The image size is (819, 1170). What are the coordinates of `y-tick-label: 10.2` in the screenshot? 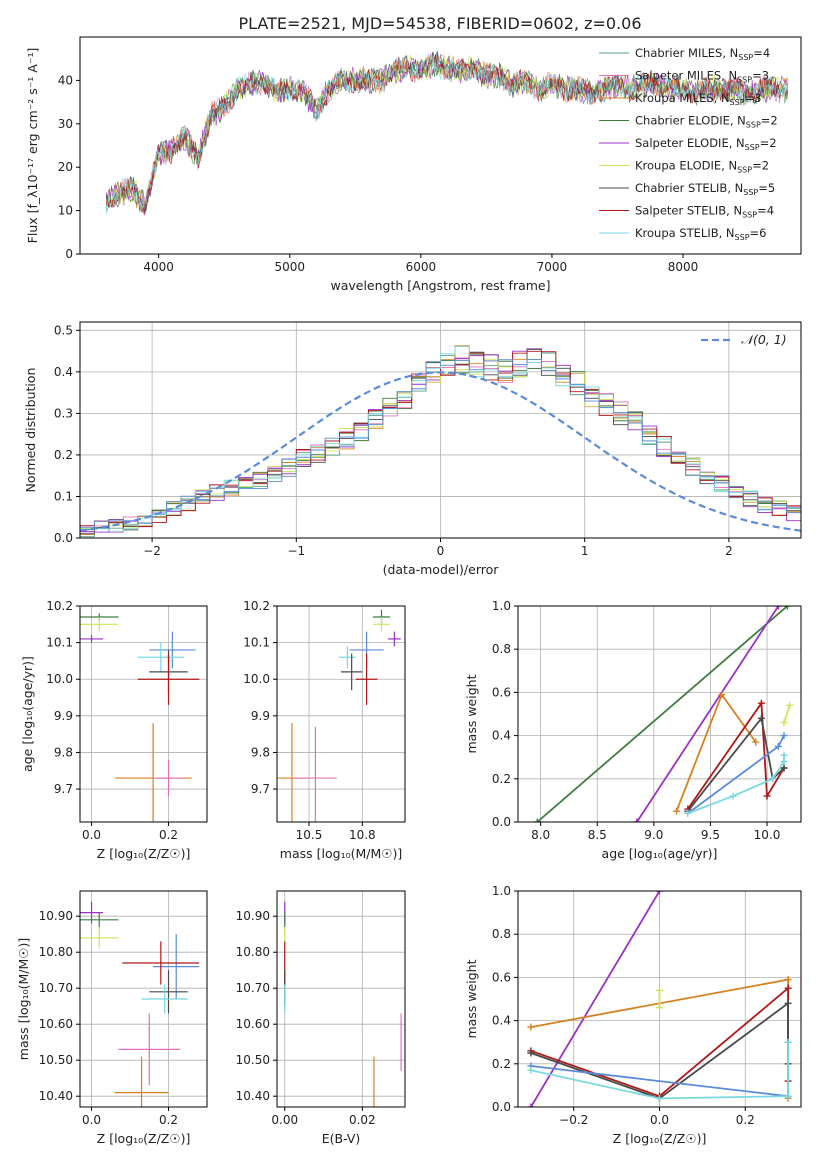 It's located at (59, 606).